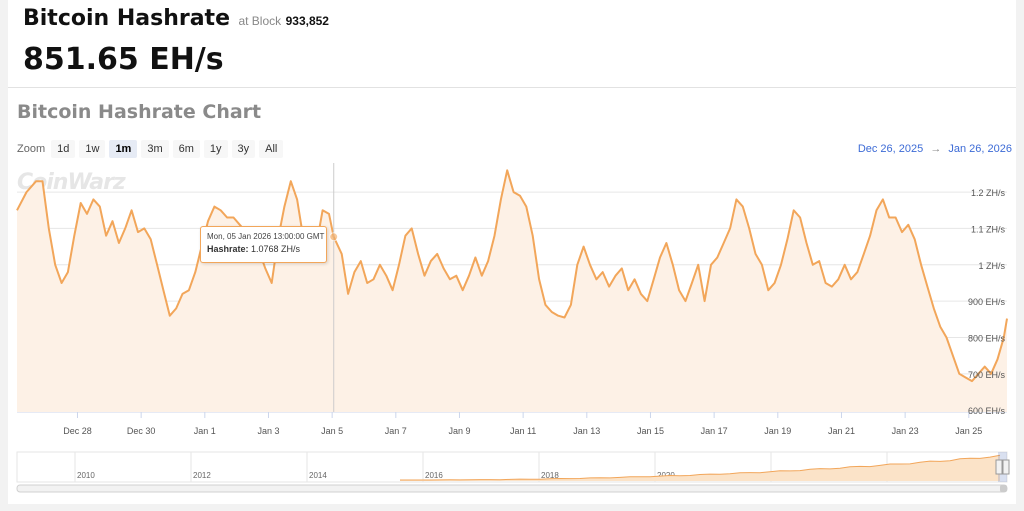 This screenshot has width=1024, height=511. Describe the element at coordinates (890, 149) in the screenshot. I see `date-range-from: Dec 26, 2025` at that location.